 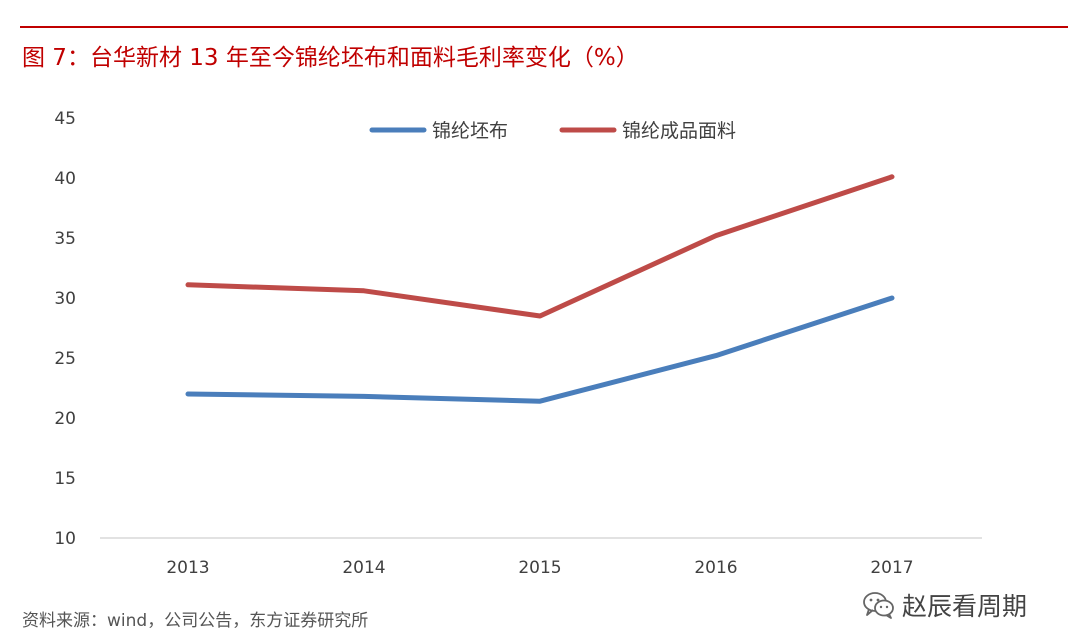 I want to click on title-top-rule, so click(x=544, y=27).